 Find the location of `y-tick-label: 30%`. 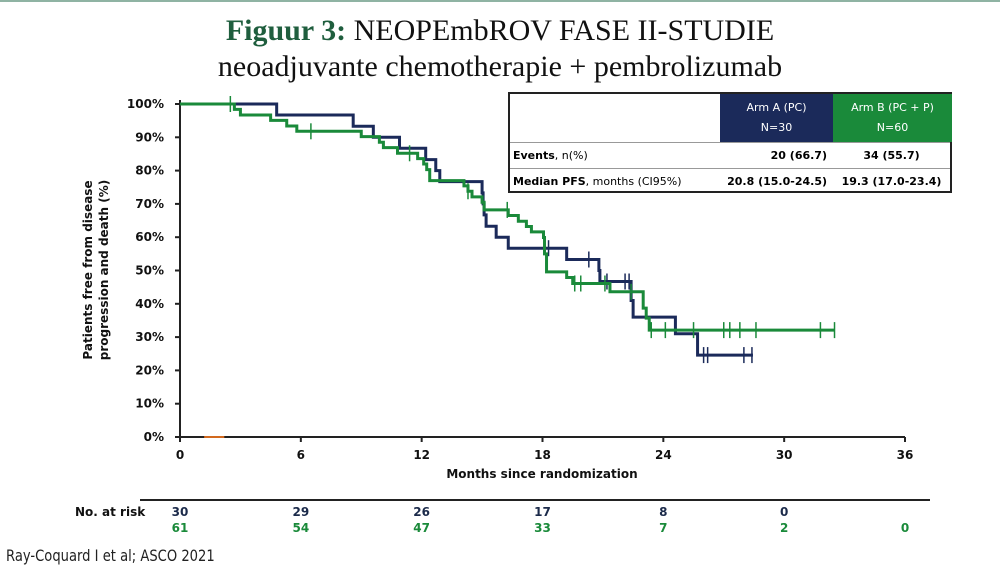

y-tick-label: 30% is located at coordinates (149, 337).